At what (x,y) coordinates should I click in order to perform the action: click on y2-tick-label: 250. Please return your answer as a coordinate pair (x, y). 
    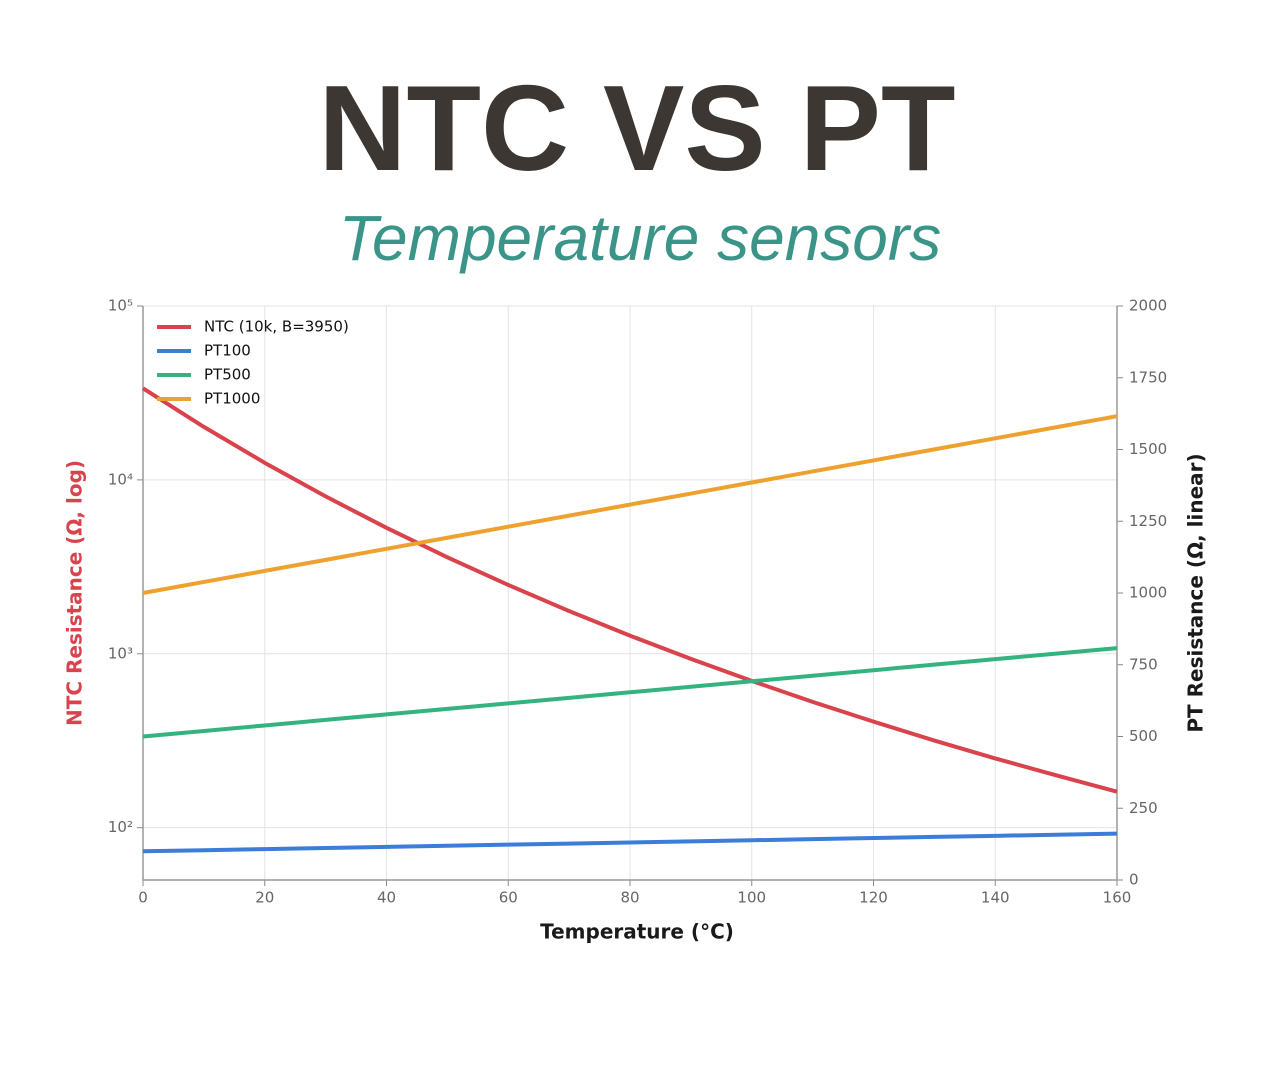
    Looking at the image, I should click on (1143, 808).